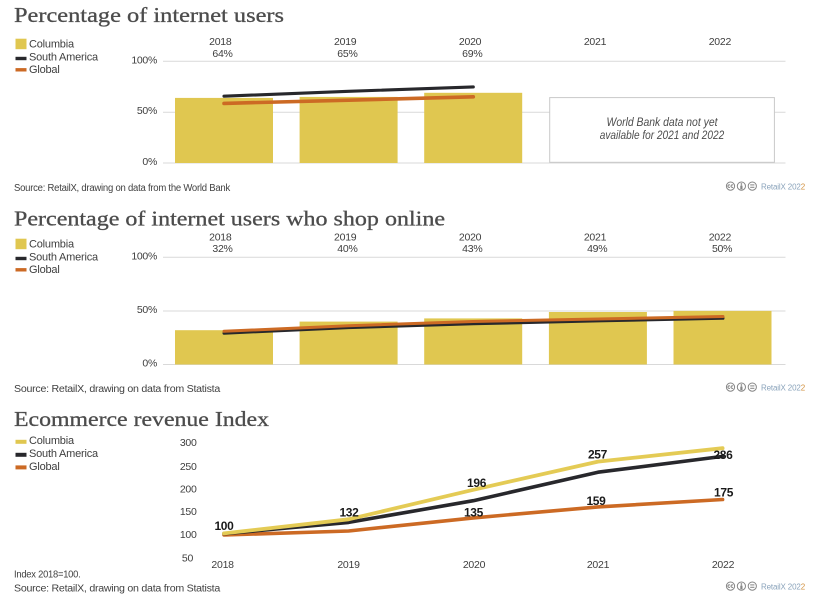 The image size is (826, 607). What do you see at coordinates (663, 123) in the screenshot?
I see `svg-text: World Bank data not yet` at bounding box center [663, 123].